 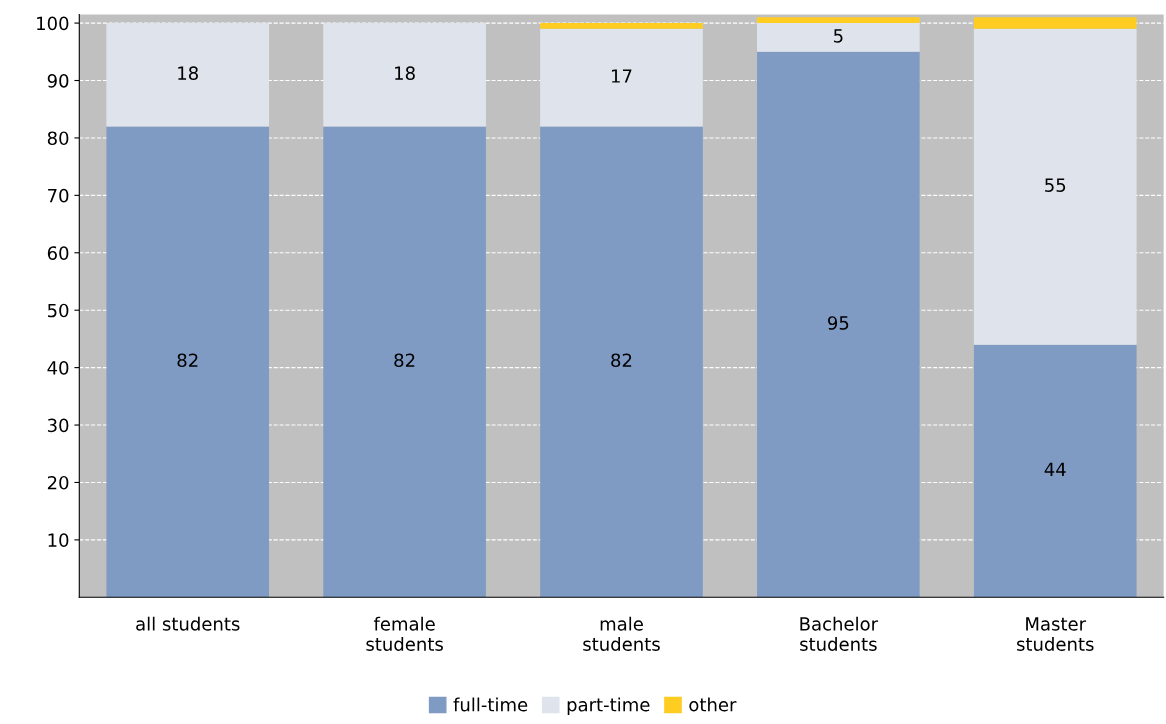 I want to click on data-label: 55, so click(x=1055, y=185).